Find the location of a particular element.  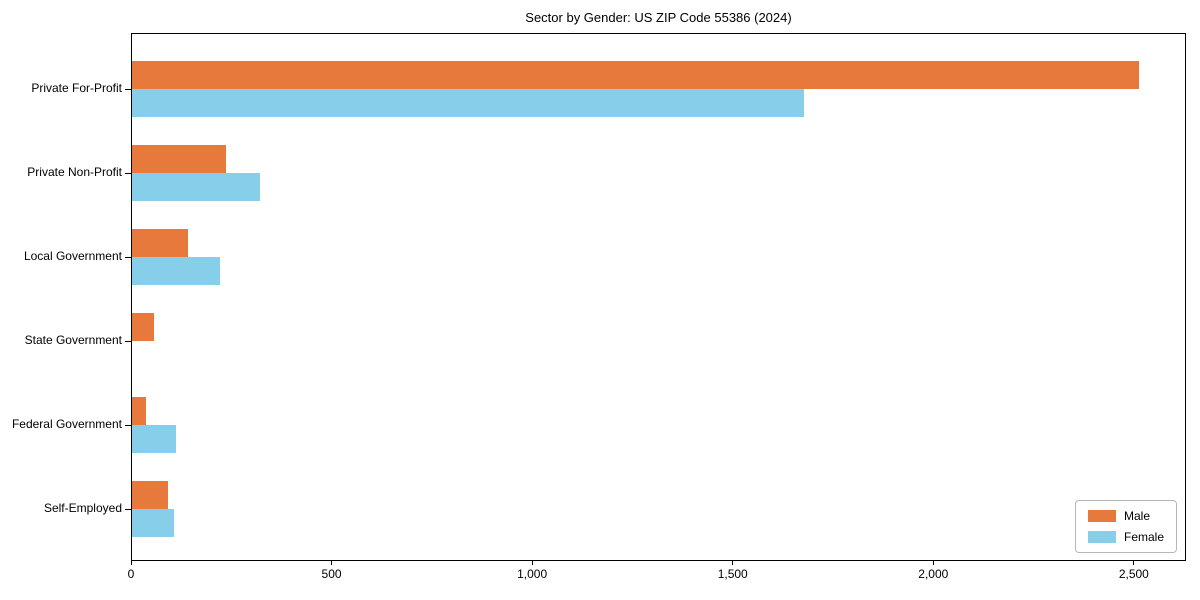

y-tick-private-non-profit is located at coordinates (128, 173).